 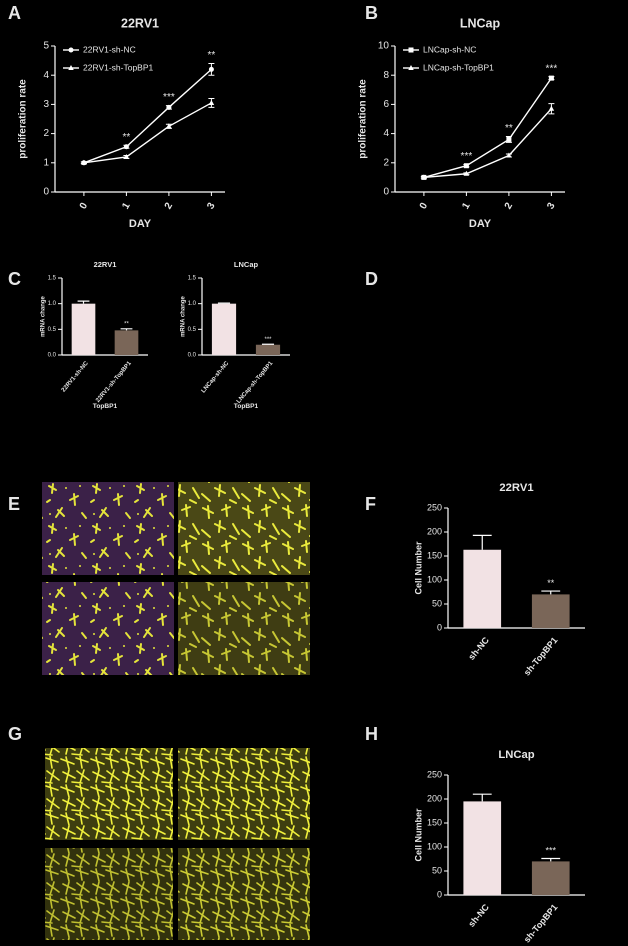 I want to click on x-axis-label: DAY, so click(x=140, y=224).